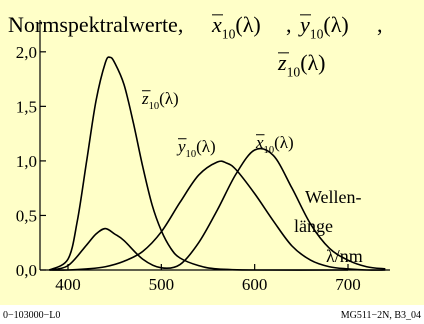 The height and width of the screenshot is (324, 424). What do you see at coordinates (313, 226) in the screenshot?
I see `axis-note-line: länge` at bounding box center [313, 226].